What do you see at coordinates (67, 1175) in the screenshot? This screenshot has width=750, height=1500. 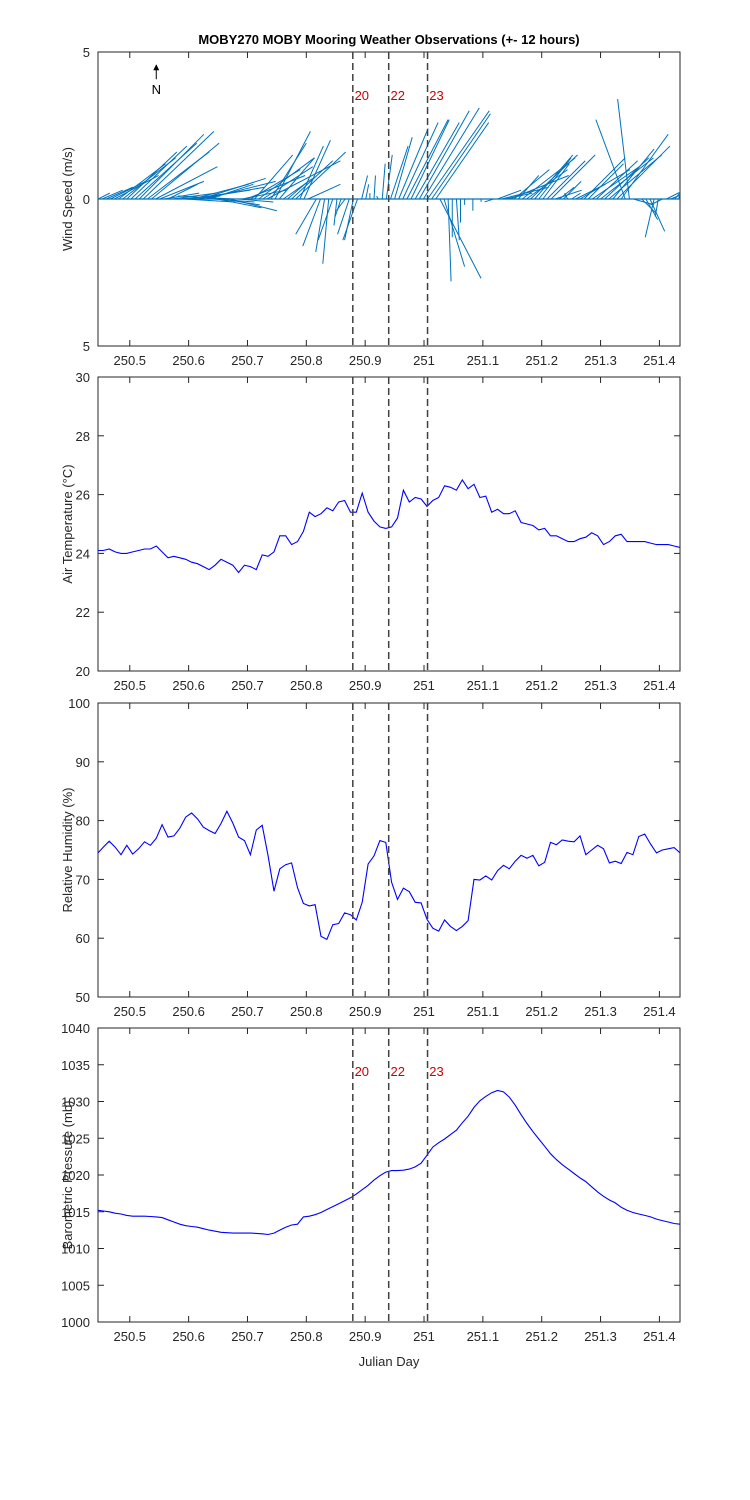 I see `y-axis-label: Barometric Pressure (mb)` at bounding box center [67, 1175].